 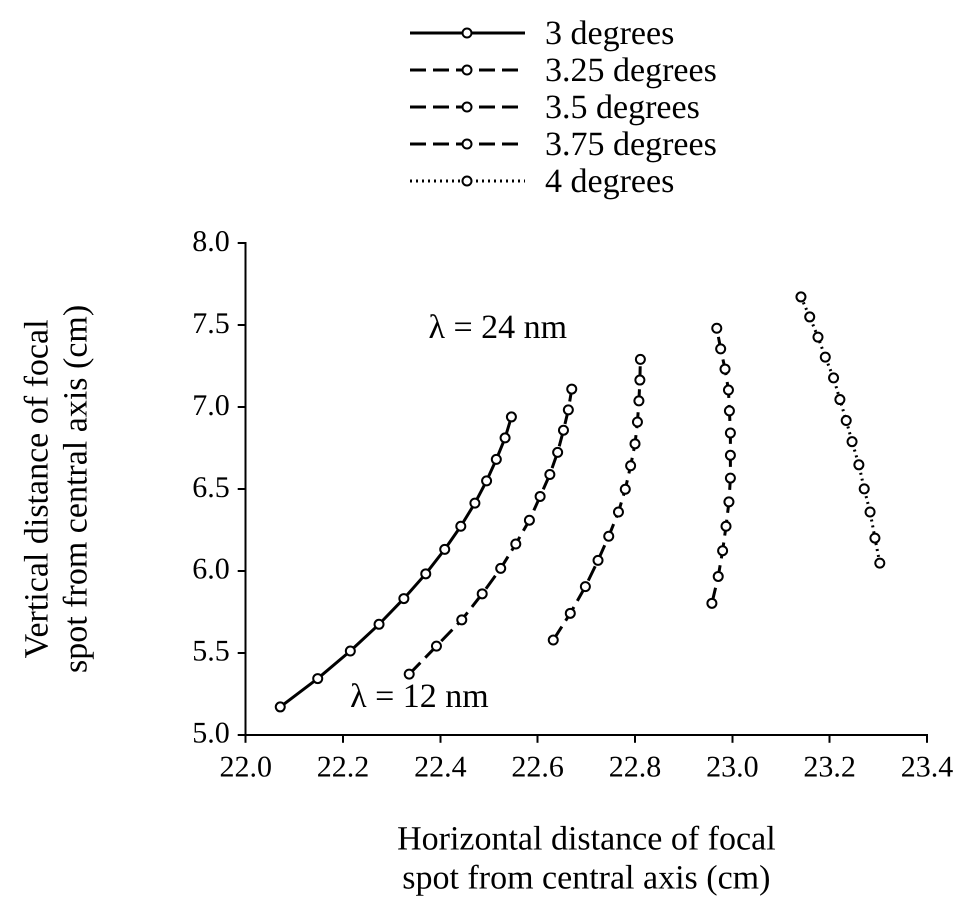 What do you see at coordinates (211, 487) in the screenshot?
I see `y-tick-label: 6.5` at bounding box center [211, 487].